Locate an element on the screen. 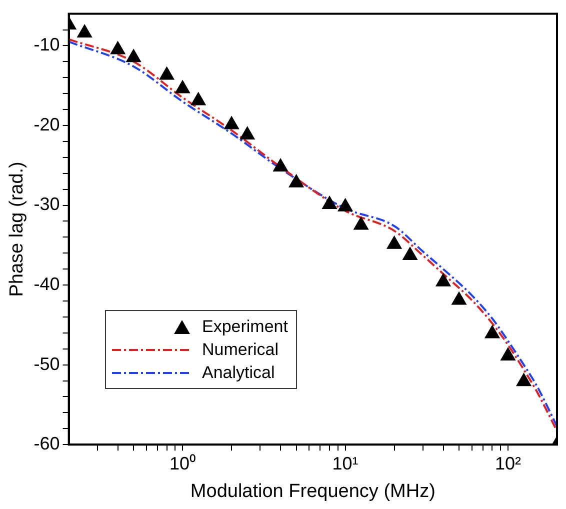 Image resolution: width=566 pixels, height=509 pixels. legend-label: Experiment is located at coordinates (245, 326).